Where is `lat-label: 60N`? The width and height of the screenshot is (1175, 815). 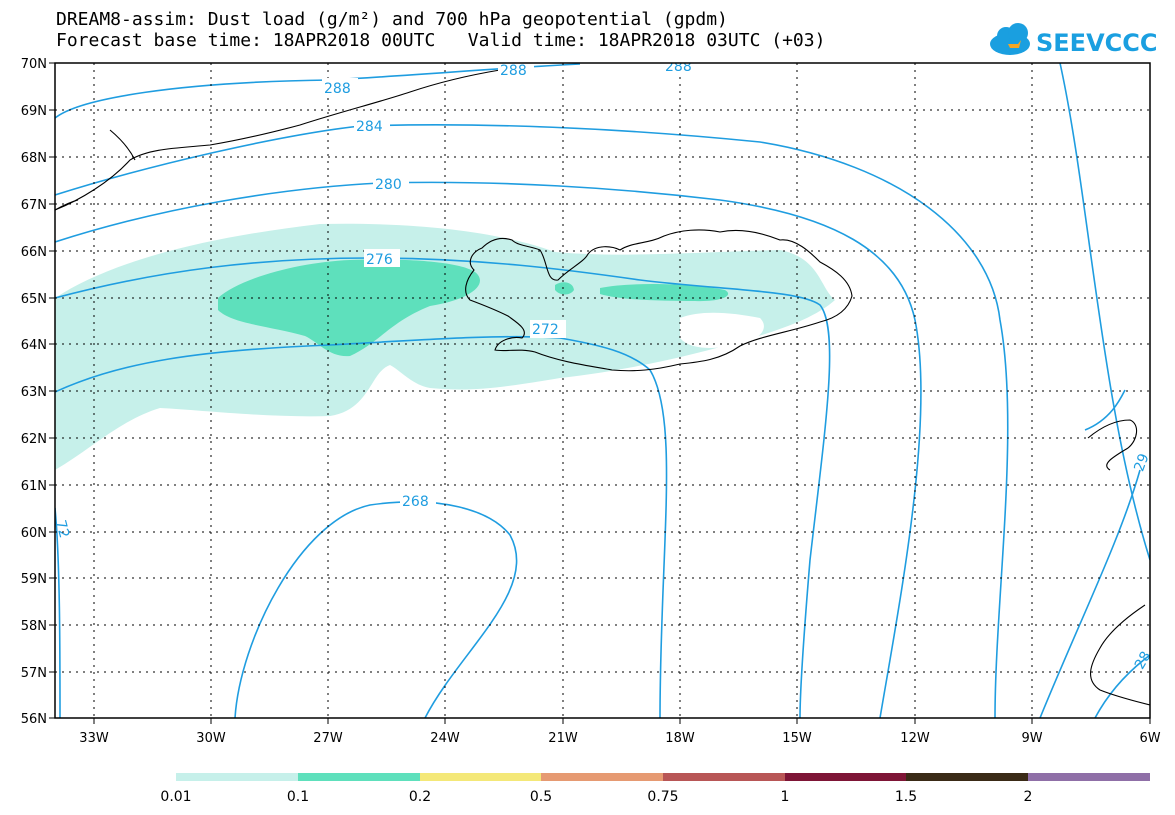 lat-label: 60N is located at coordinates (34, 533).